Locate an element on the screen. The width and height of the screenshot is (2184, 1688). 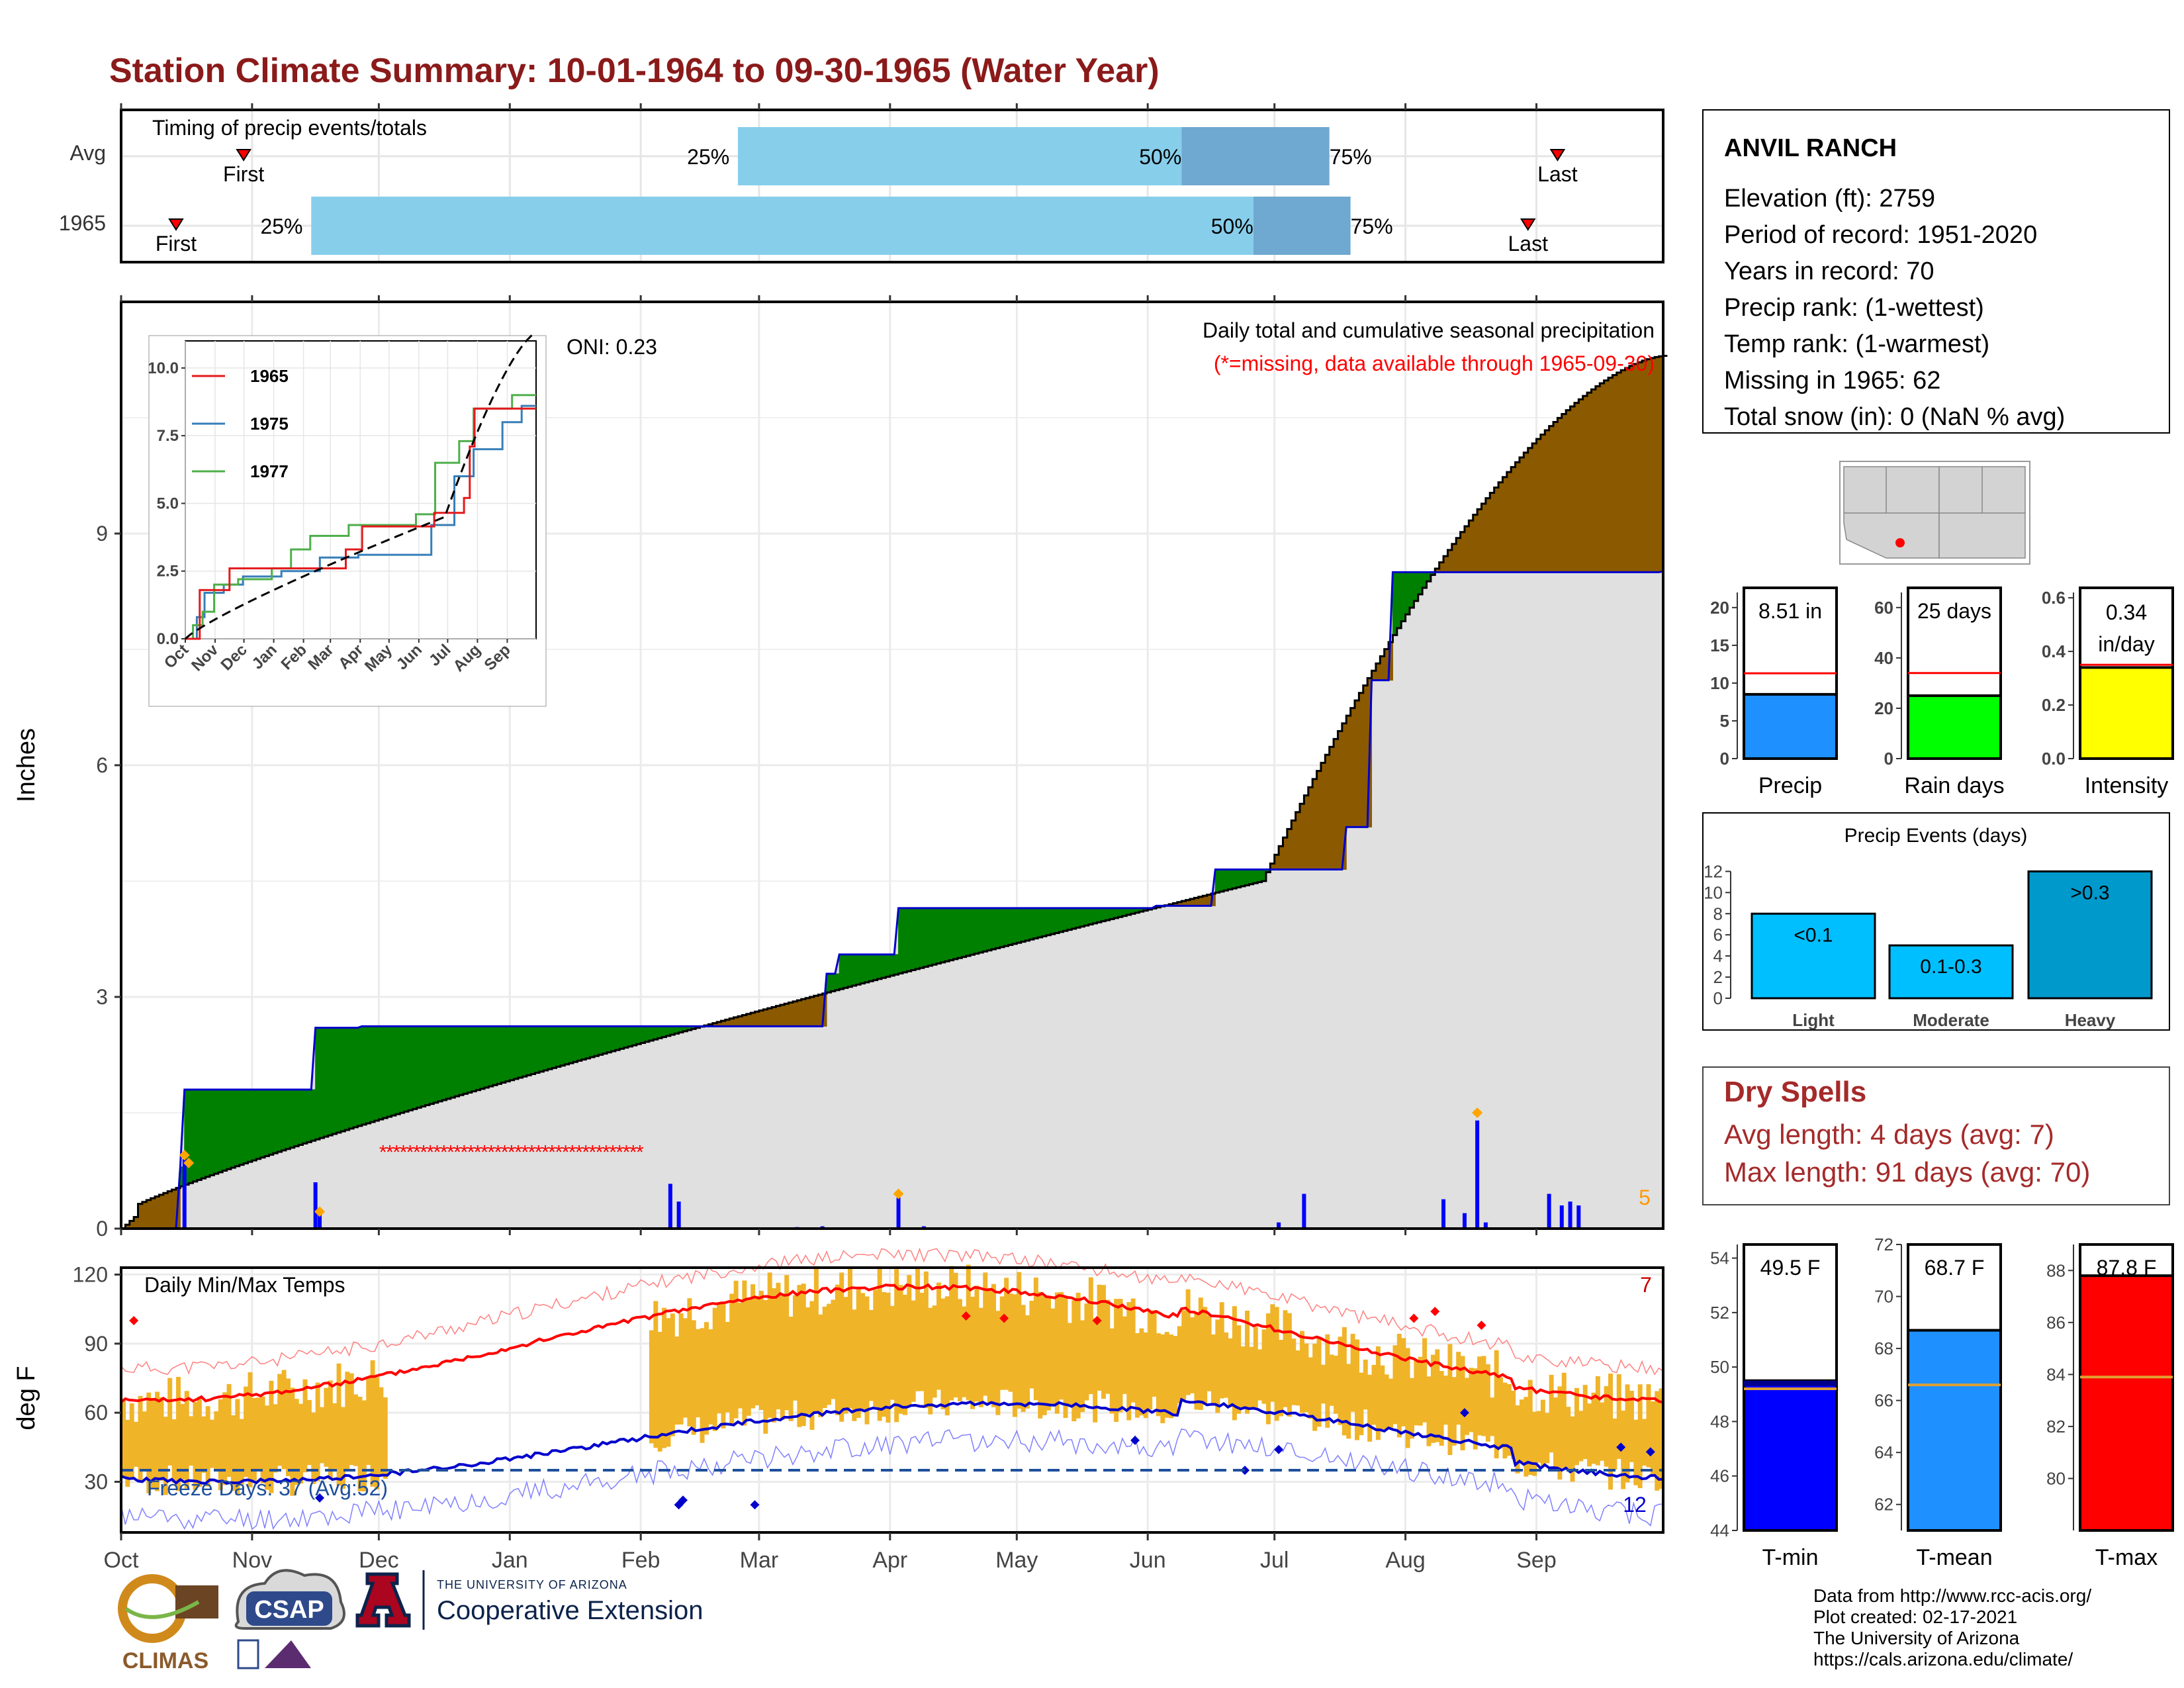
month-tick-label: Dec is located at coordinates (378, 1560).